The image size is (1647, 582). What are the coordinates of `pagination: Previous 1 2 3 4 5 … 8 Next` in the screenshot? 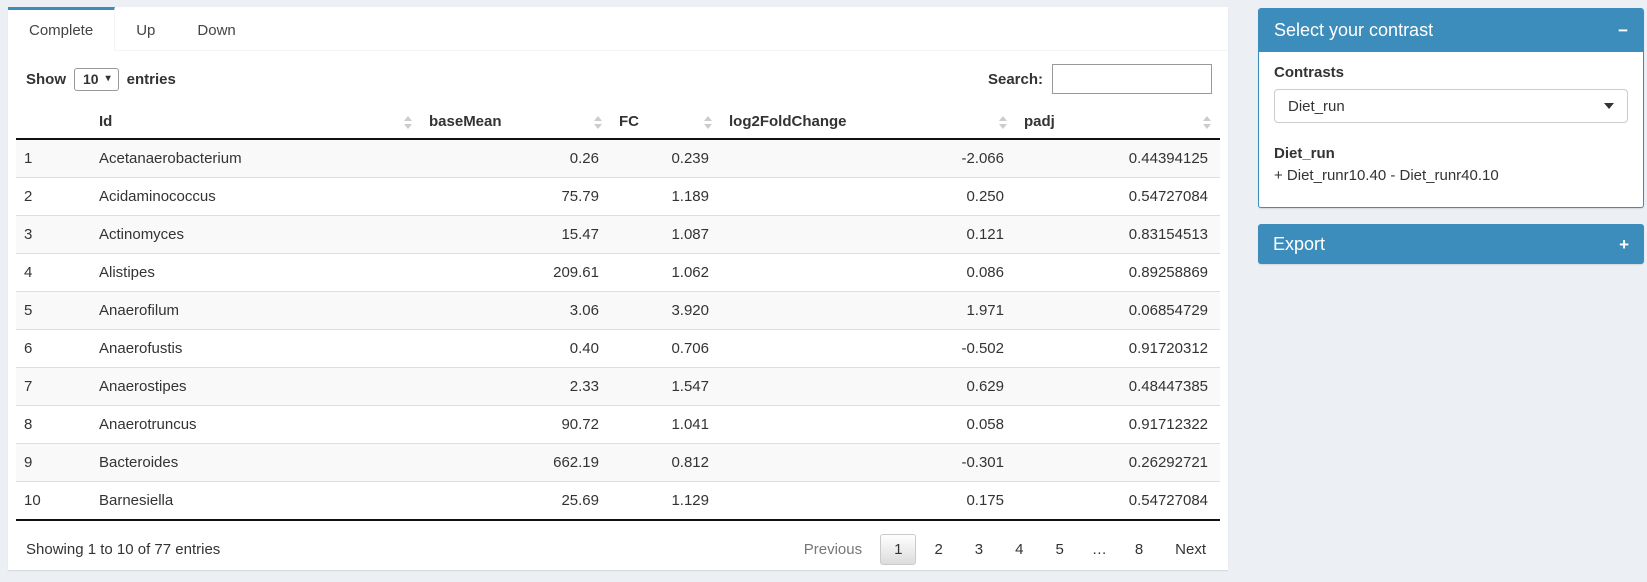 It's located at (1003, 549).